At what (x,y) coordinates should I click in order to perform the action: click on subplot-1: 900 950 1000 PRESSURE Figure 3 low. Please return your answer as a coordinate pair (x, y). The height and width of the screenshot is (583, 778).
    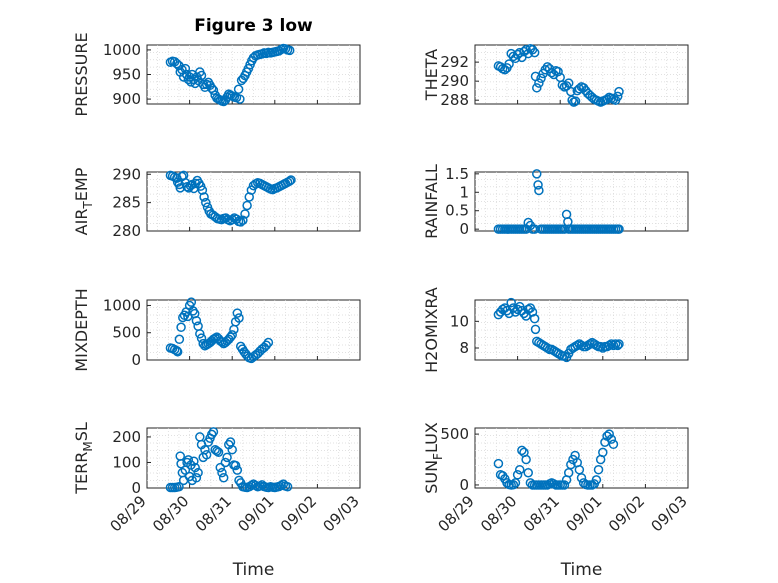
    Looking at the image, I should click on (216, 66).